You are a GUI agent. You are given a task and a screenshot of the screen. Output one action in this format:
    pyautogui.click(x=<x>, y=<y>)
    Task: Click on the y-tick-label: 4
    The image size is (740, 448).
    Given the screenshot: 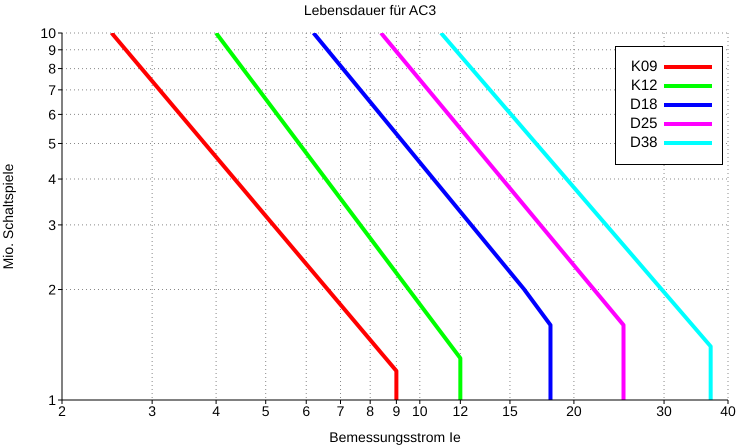 What is the action you would take?
    pyautogui.click(x=52, y=179)
    